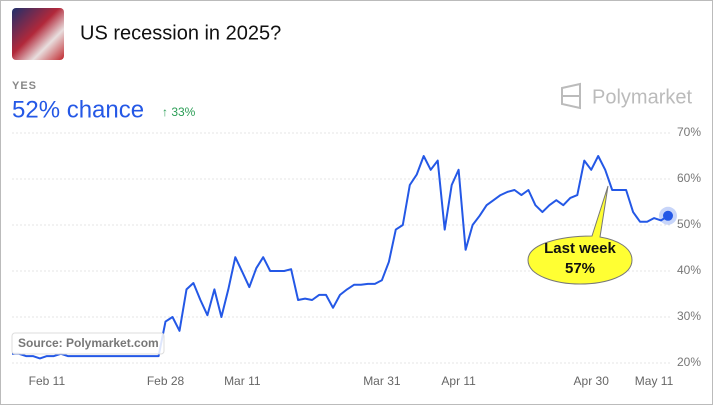 The width and height of the screenshot is (713, 405). What do you see at coordinates (689, 224) in the screenshot?
I see `y-tick-label: 50%` at bounding box center [689, 224].